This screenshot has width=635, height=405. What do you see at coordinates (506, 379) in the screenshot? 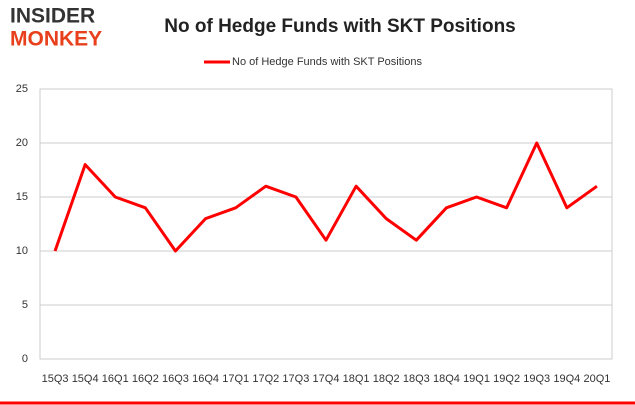
I see `x-tick-label: 19Q2` at bounding box center [506, 379].